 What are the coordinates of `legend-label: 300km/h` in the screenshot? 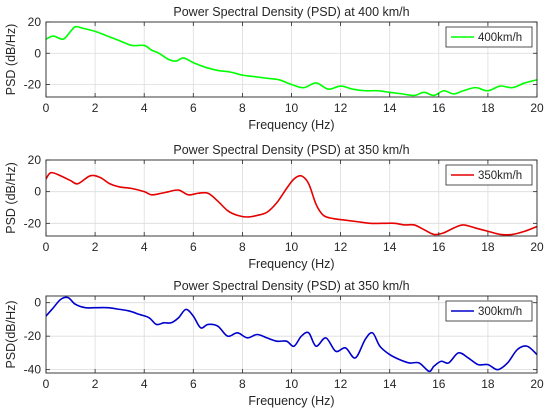 It's located at (500, 312).